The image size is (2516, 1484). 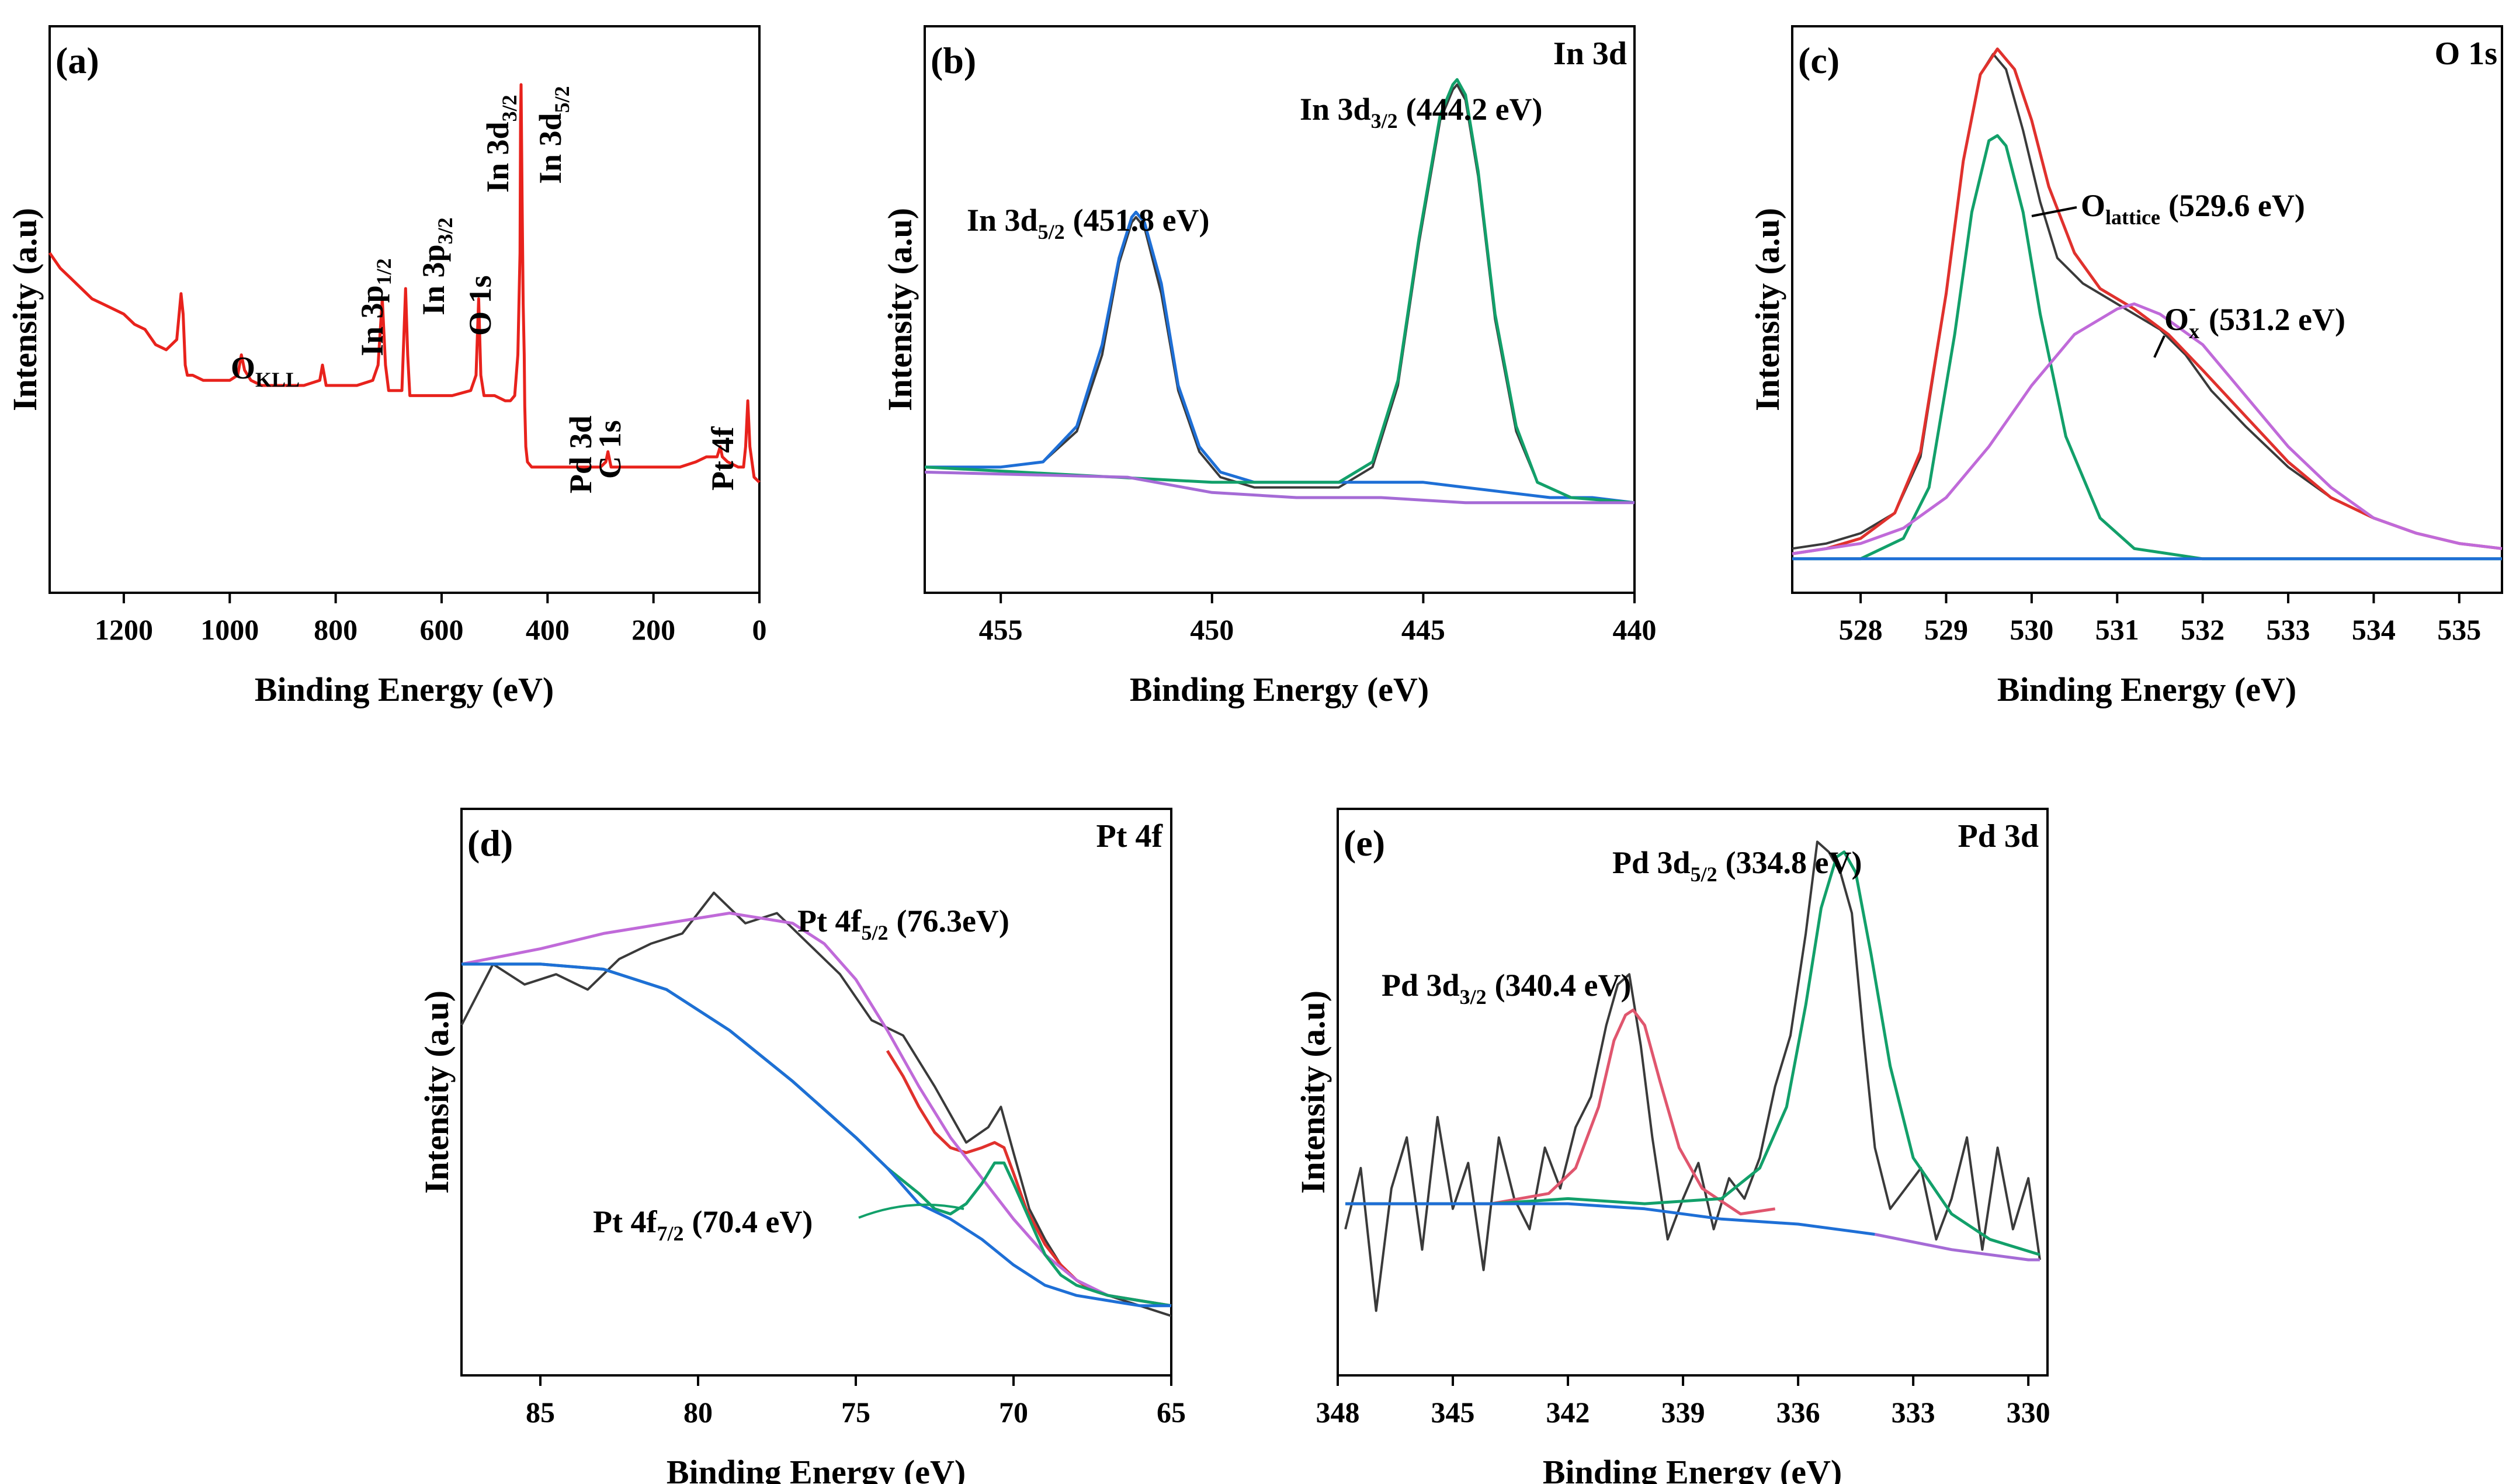 I want to click on y-axis-title-d: Intensity (a.u), so click(x=437, y=1092).